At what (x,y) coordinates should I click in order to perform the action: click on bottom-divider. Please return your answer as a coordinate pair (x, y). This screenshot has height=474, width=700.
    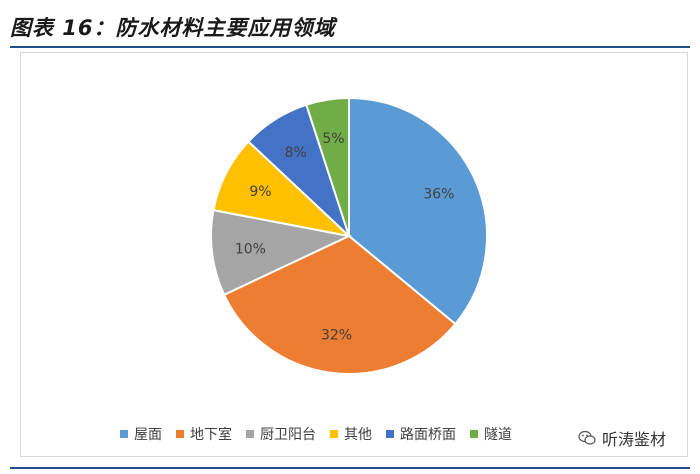
    Looking at the image, I should click on (350, 468).